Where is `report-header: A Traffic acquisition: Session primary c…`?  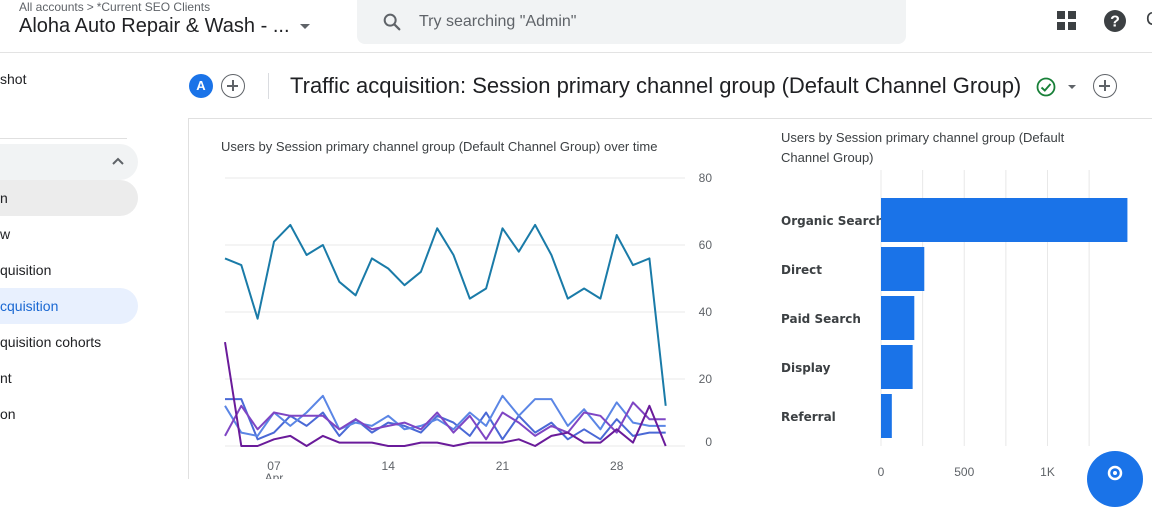 report-header: A Traffic acquisition: Session primary c… is located at coordinates (656, 85).